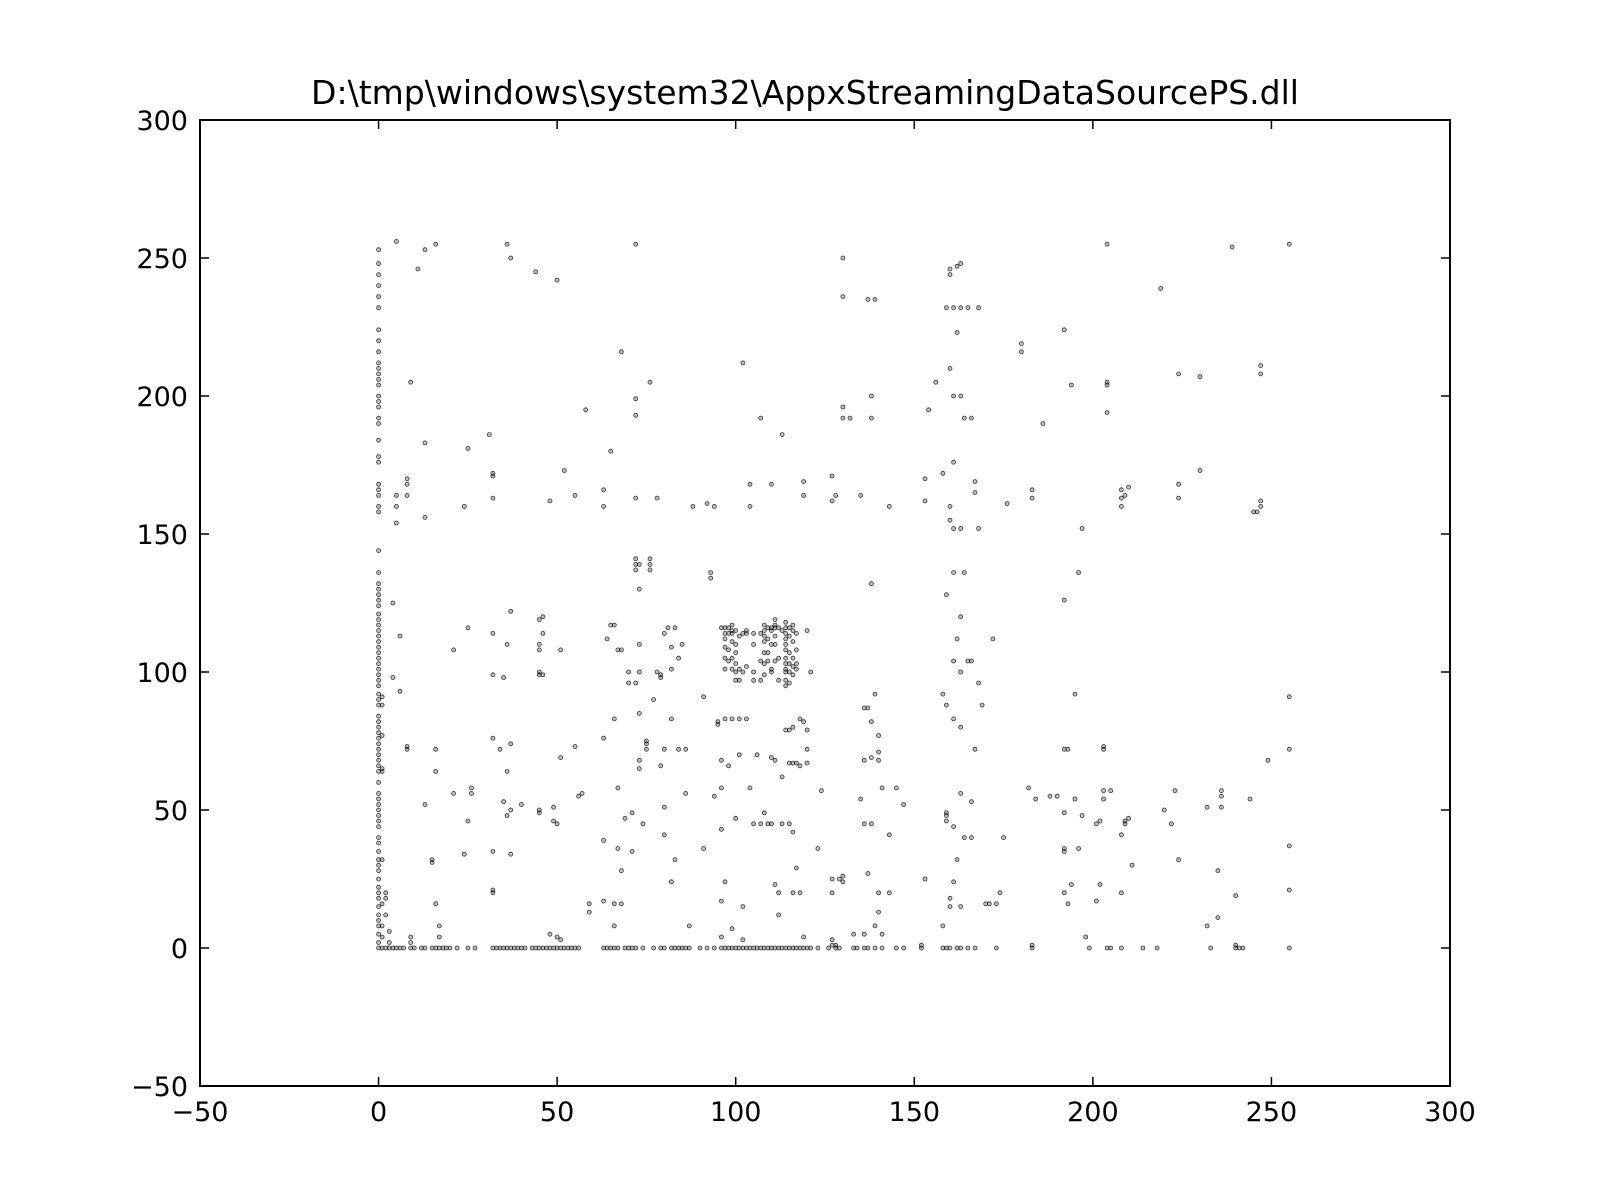 Image resolution: width=1600 pixels, height=1200 pixels. Describe the element at coordinates (162, 259) in the screenshot. I see `y-tick-label: 250` at that location.